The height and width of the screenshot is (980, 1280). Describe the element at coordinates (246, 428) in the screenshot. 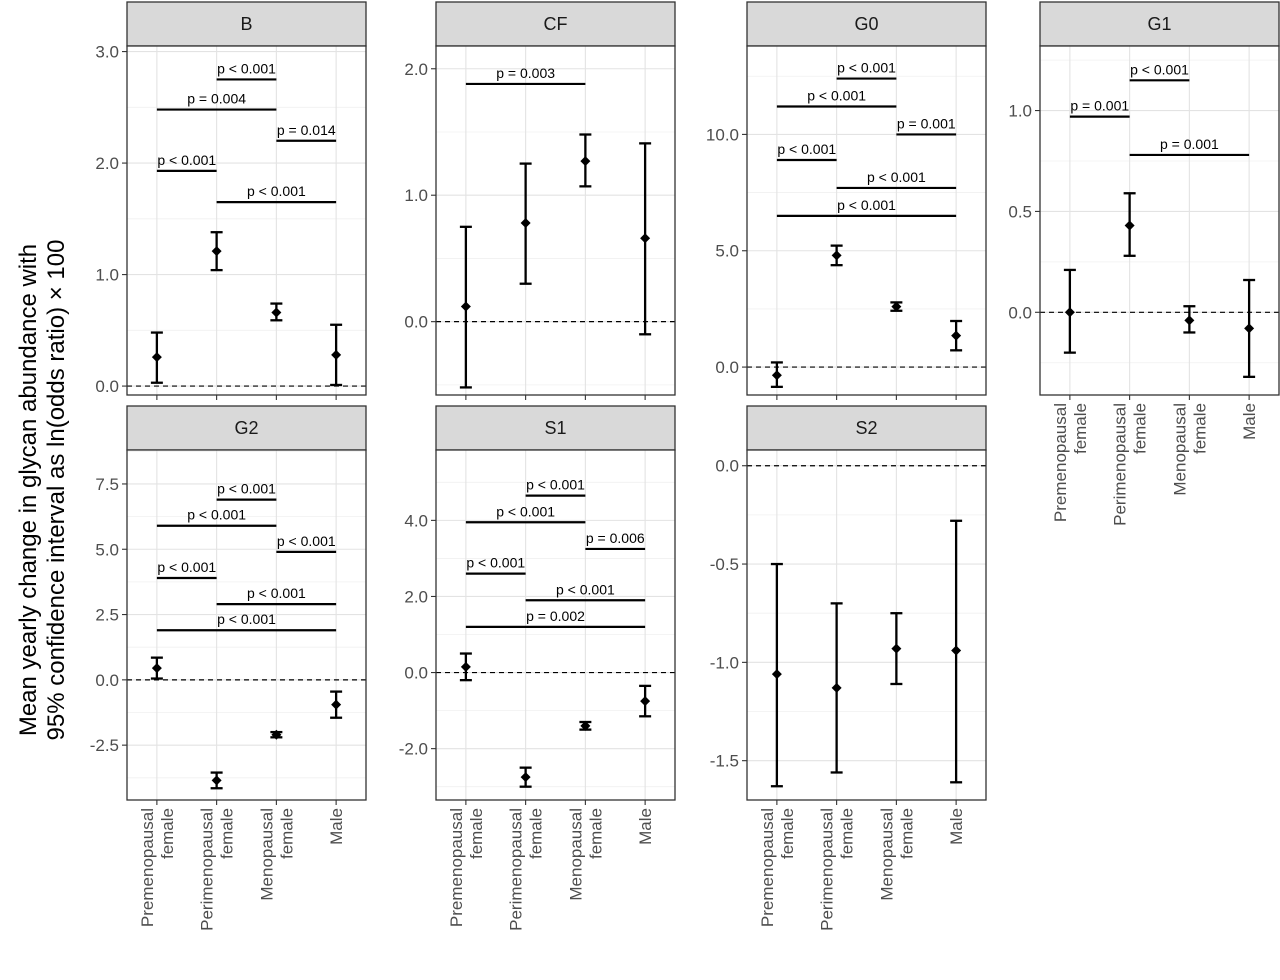

I see `strip-label-G2: G2` at that location.